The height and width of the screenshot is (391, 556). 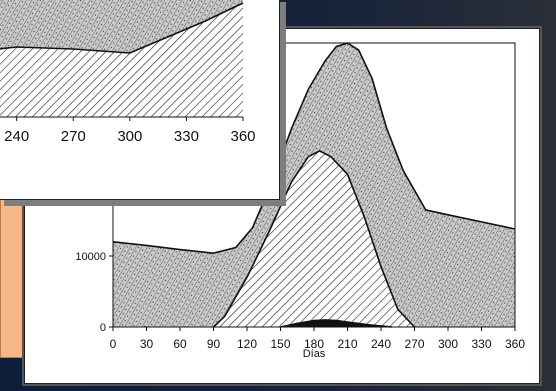 What do you see at coordinates (247, 344) in the screenshot?
I see `x-tick-label-120: 120` at bounding box center [247, 344].